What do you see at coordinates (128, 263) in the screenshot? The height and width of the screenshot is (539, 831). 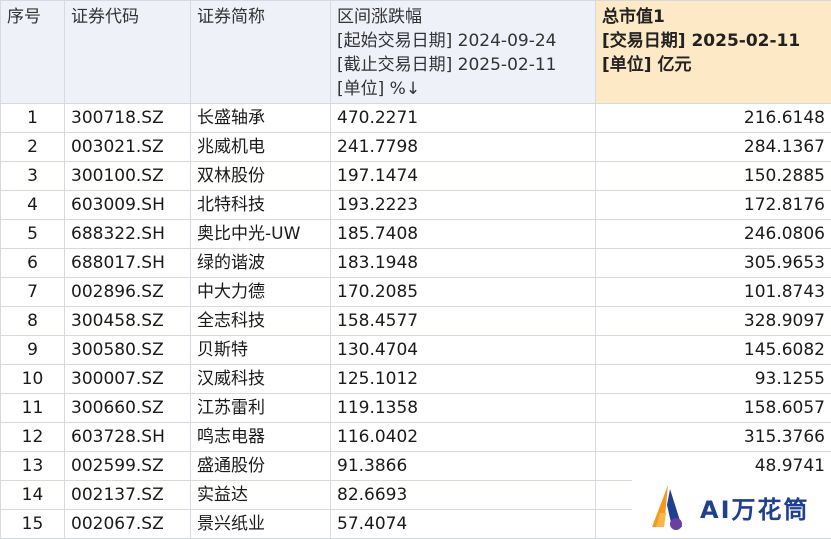 I see `cell-code: 688017.SH` at bounding box center [128, 263].